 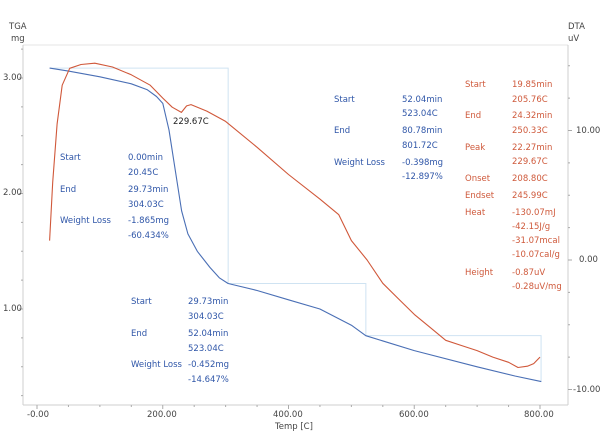 I want to click on value: 20.45C, so click(x=143, y=173).